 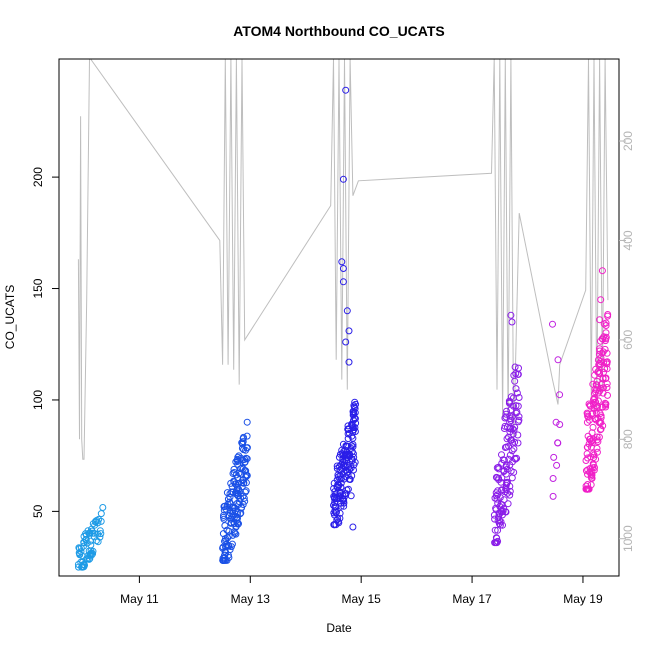 I want to click on y2-axis: 200 400 600 800 1000, so click(x=627, y=341).